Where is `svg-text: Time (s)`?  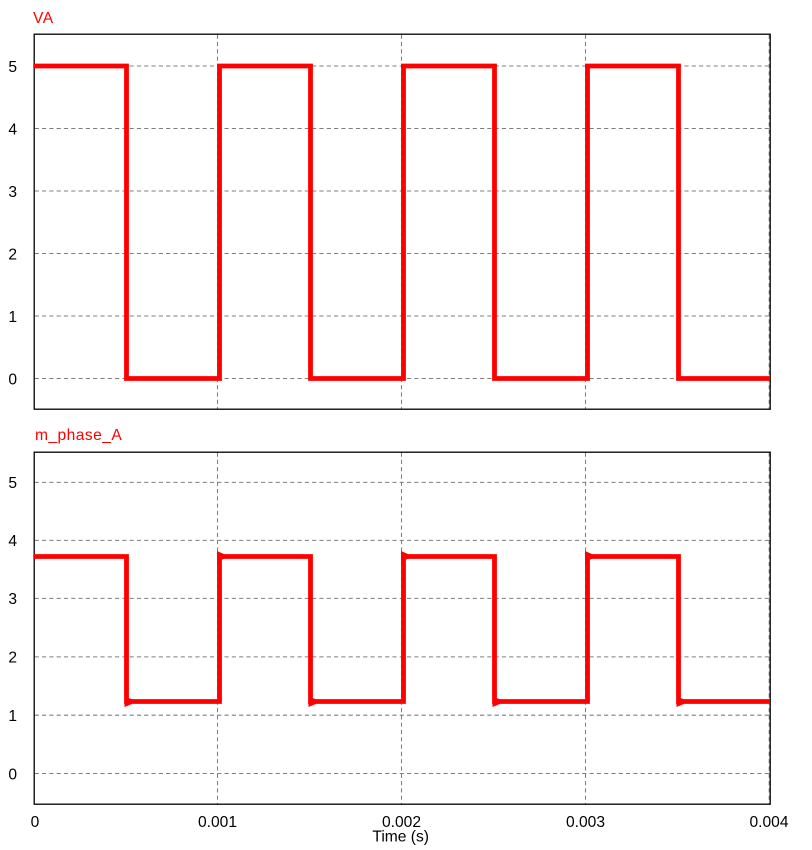 svg-text: Time (s) is located at coordinates (400, 837).